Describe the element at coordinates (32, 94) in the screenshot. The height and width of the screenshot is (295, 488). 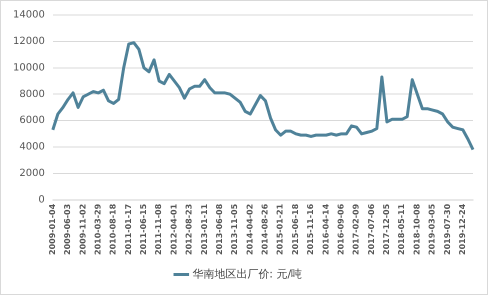
I see `y-tick-label: 8000` at that location.